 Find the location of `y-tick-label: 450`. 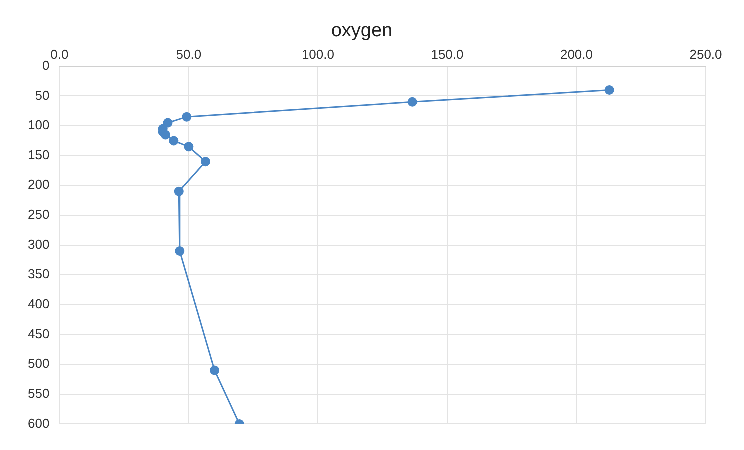

y-tick-label: 450 is located at coordinates (39, 334).